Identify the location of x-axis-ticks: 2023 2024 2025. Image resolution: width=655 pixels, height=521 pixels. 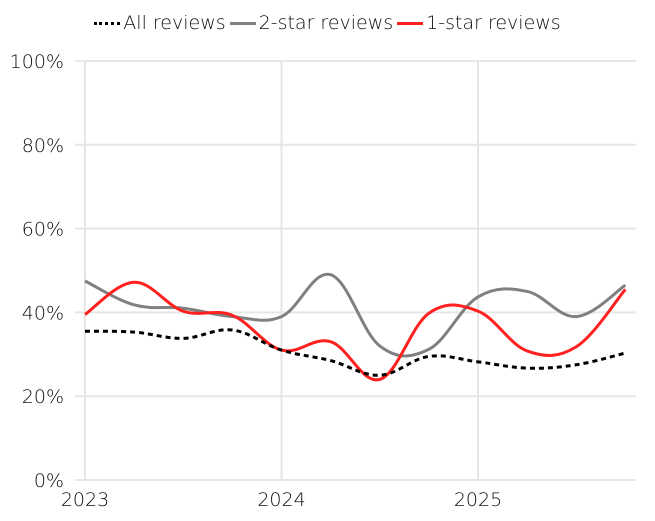
(281, 500).